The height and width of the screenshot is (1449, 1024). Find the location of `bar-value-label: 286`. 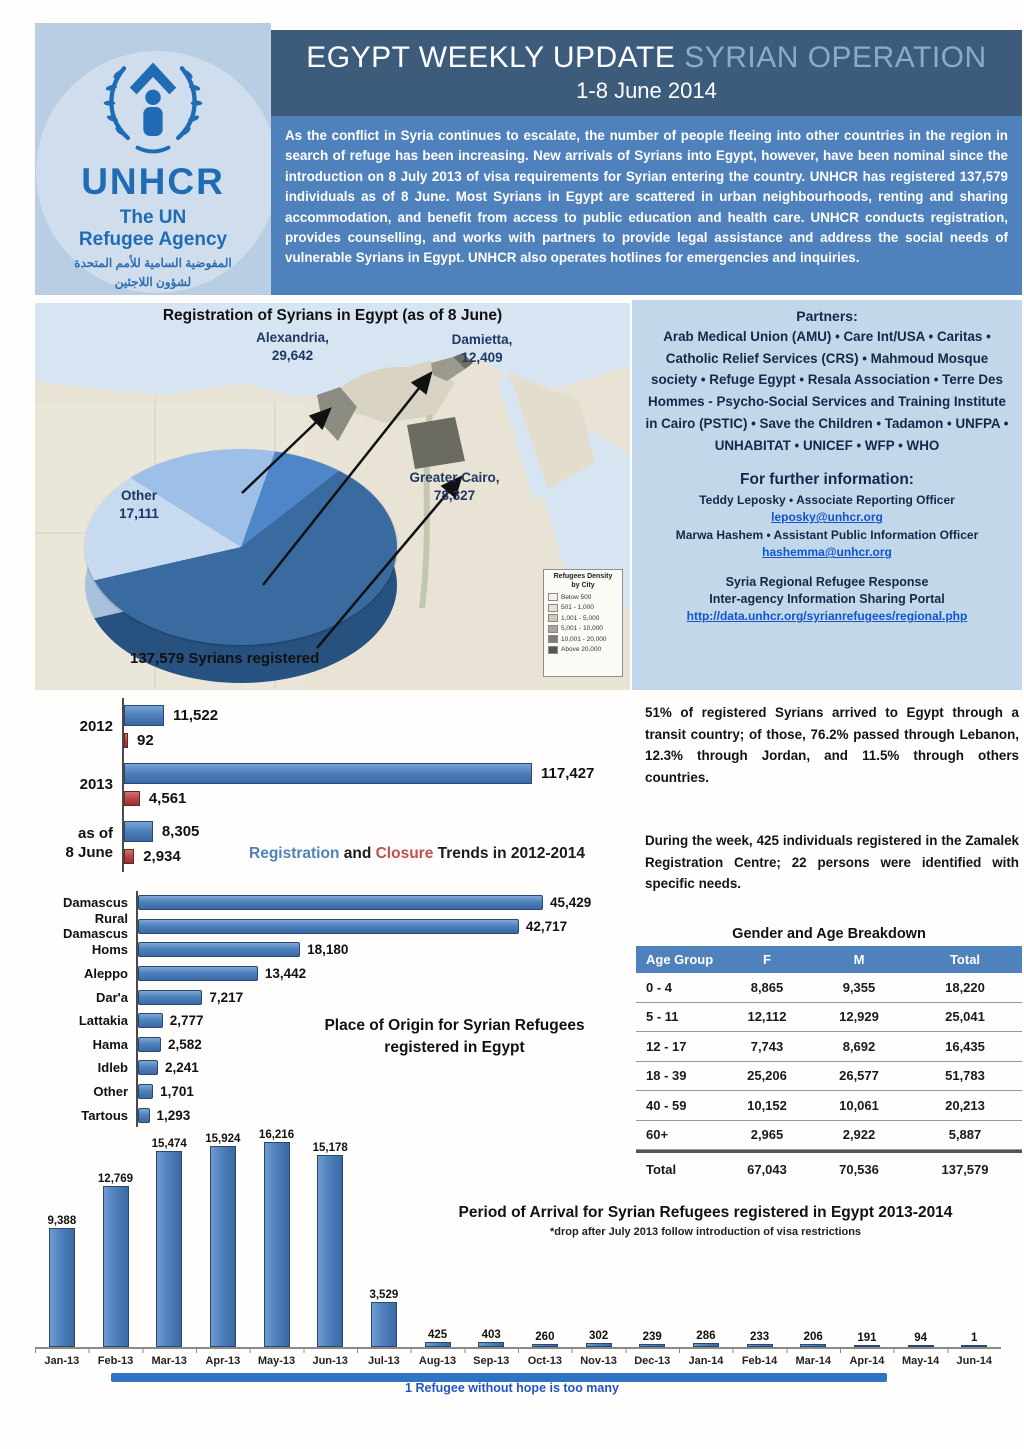

bar-value-label: 286 is located at coordinates (706, 1336).